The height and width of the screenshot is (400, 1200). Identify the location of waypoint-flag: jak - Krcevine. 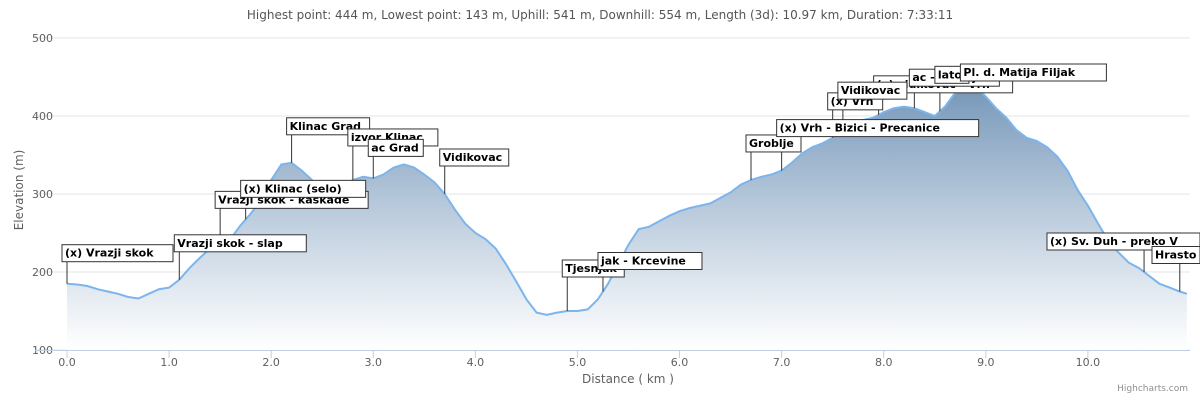
(650, 261).